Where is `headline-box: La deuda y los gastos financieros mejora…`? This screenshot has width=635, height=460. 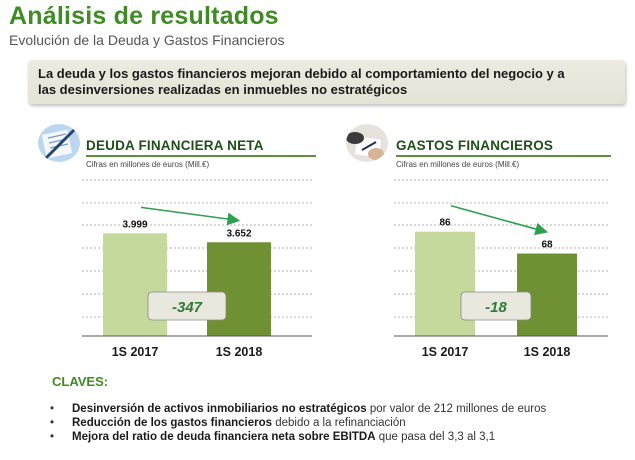 headline-box: La deuda y los gastos financieros mejora… is located at coordinates (326, 82).